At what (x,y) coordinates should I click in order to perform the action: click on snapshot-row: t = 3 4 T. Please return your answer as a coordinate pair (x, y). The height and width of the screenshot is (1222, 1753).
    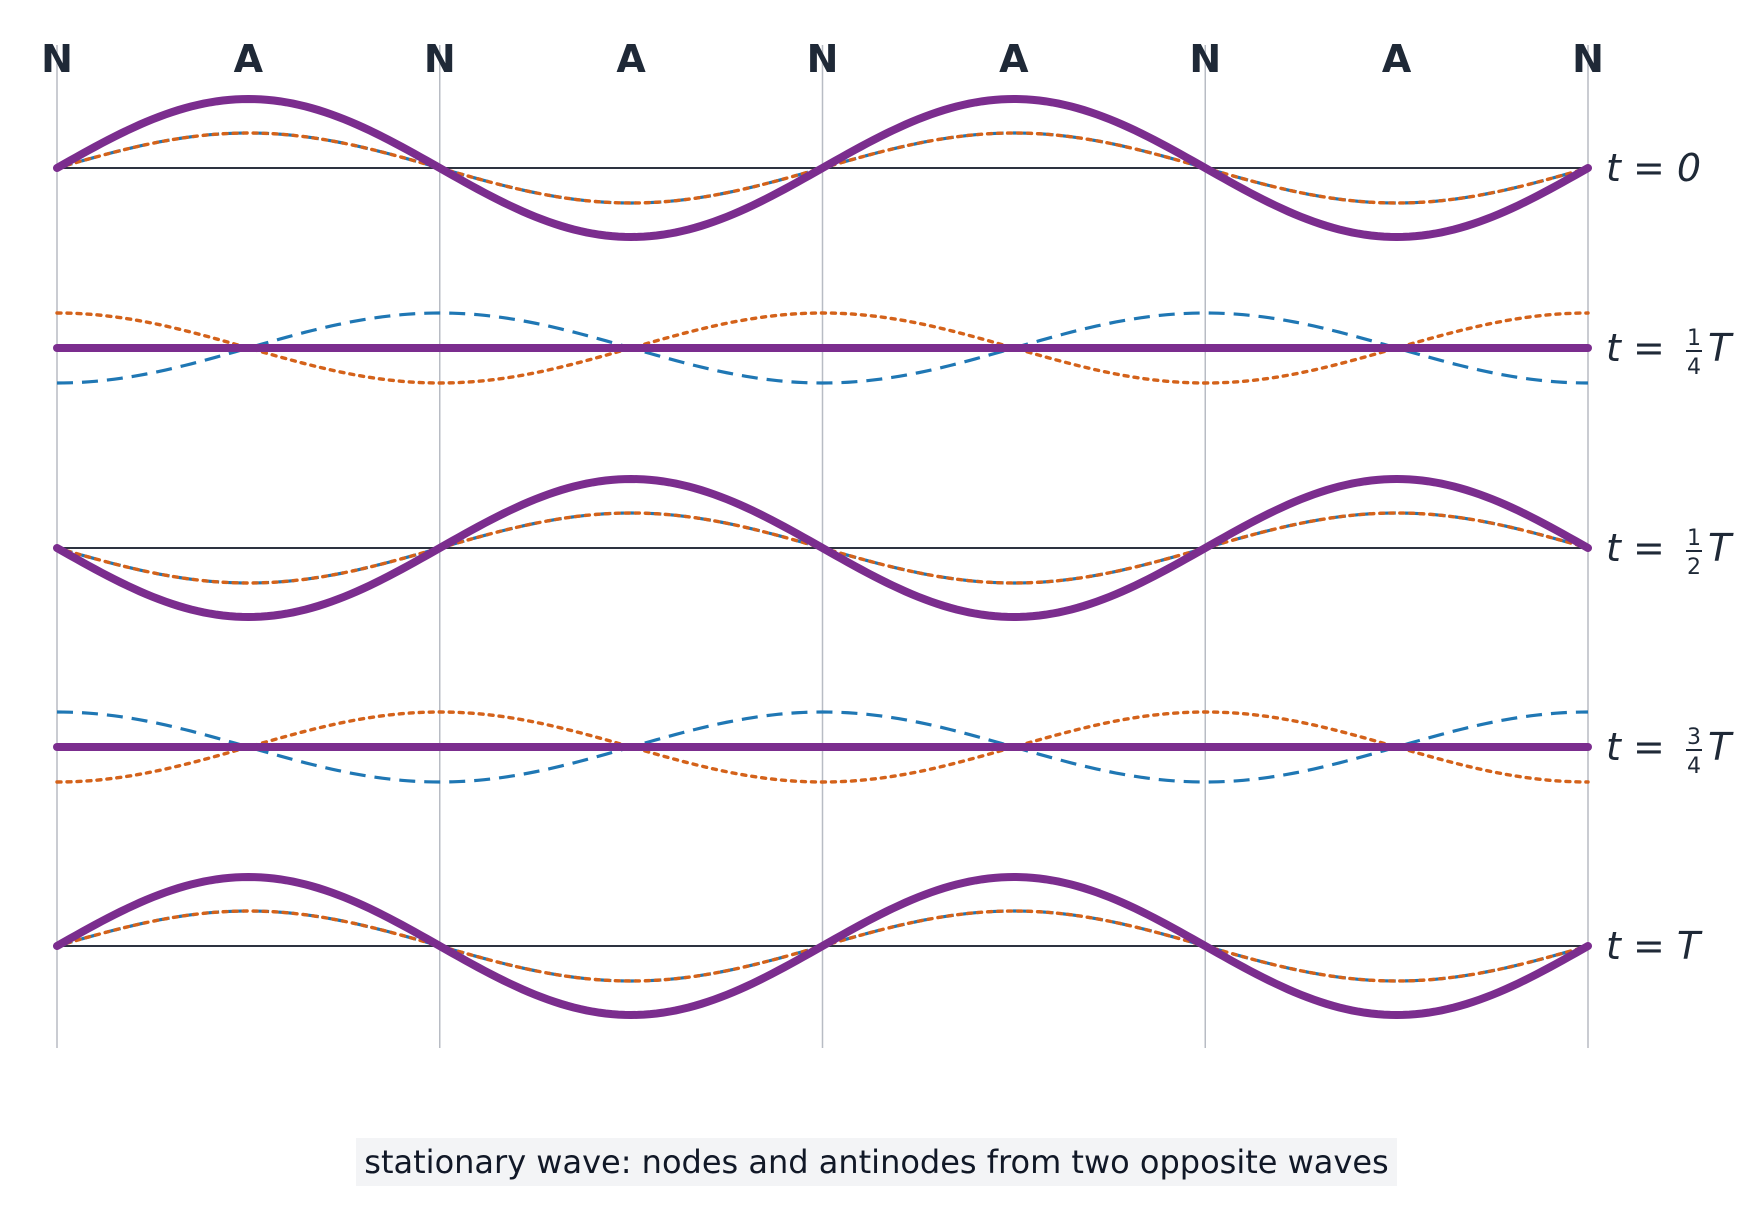
    Looking at the image, I should click on (893, 747).